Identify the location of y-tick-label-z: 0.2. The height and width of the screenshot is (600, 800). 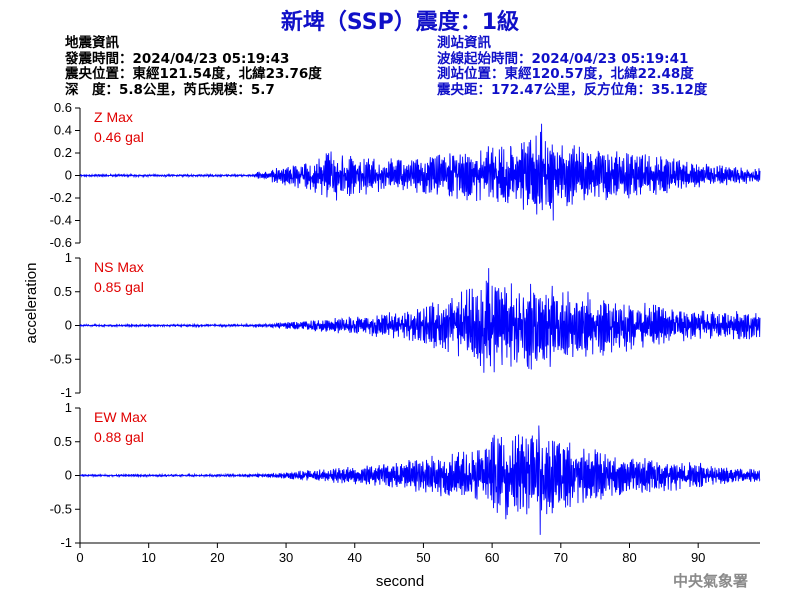
(63, 152).